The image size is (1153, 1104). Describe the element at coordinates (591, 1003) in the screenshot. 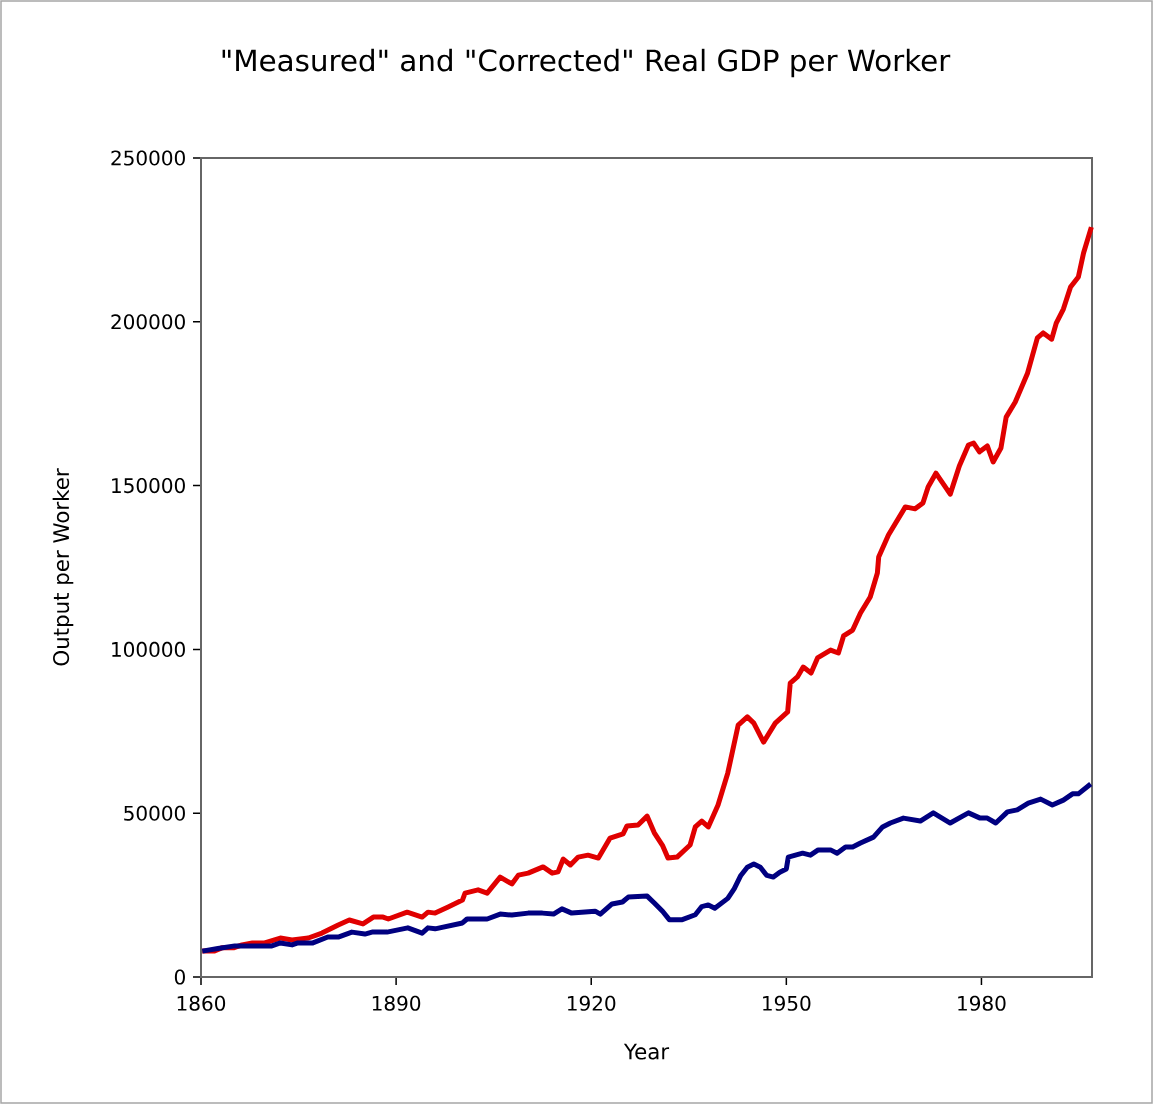

I see `x-tick-label: 1920` at that location.